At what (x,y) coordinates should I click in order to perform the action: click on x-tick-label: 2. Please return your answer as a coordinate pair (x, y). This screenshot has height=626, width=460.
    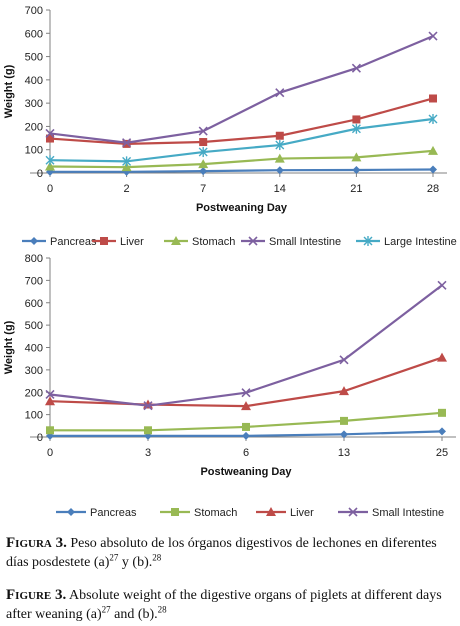
    Looking at the image, I should click on (127, 189).